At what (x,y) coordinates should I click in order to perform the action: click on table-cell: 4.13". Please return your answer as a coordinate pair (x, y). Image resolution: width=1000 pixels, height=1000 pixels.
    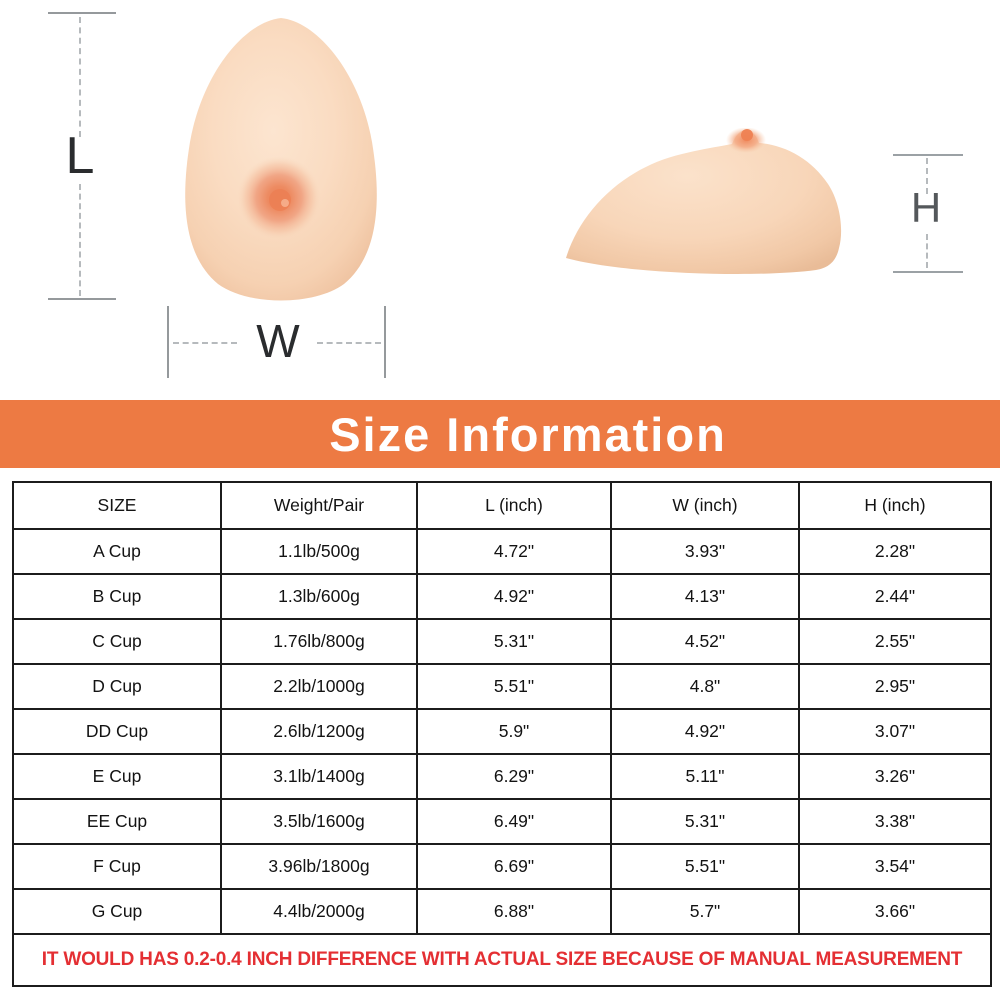
    Looking at the image, I should click on (705, 596).